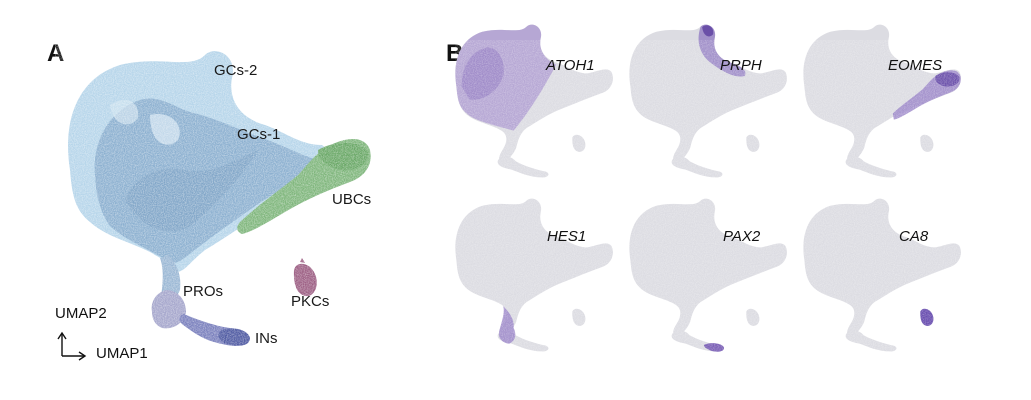 The height and width of the screenshot is (400, 1031). Describe the element at coordinates (310, 301) in the screenshot. I see `label-pkcs: PKCs` at that location.